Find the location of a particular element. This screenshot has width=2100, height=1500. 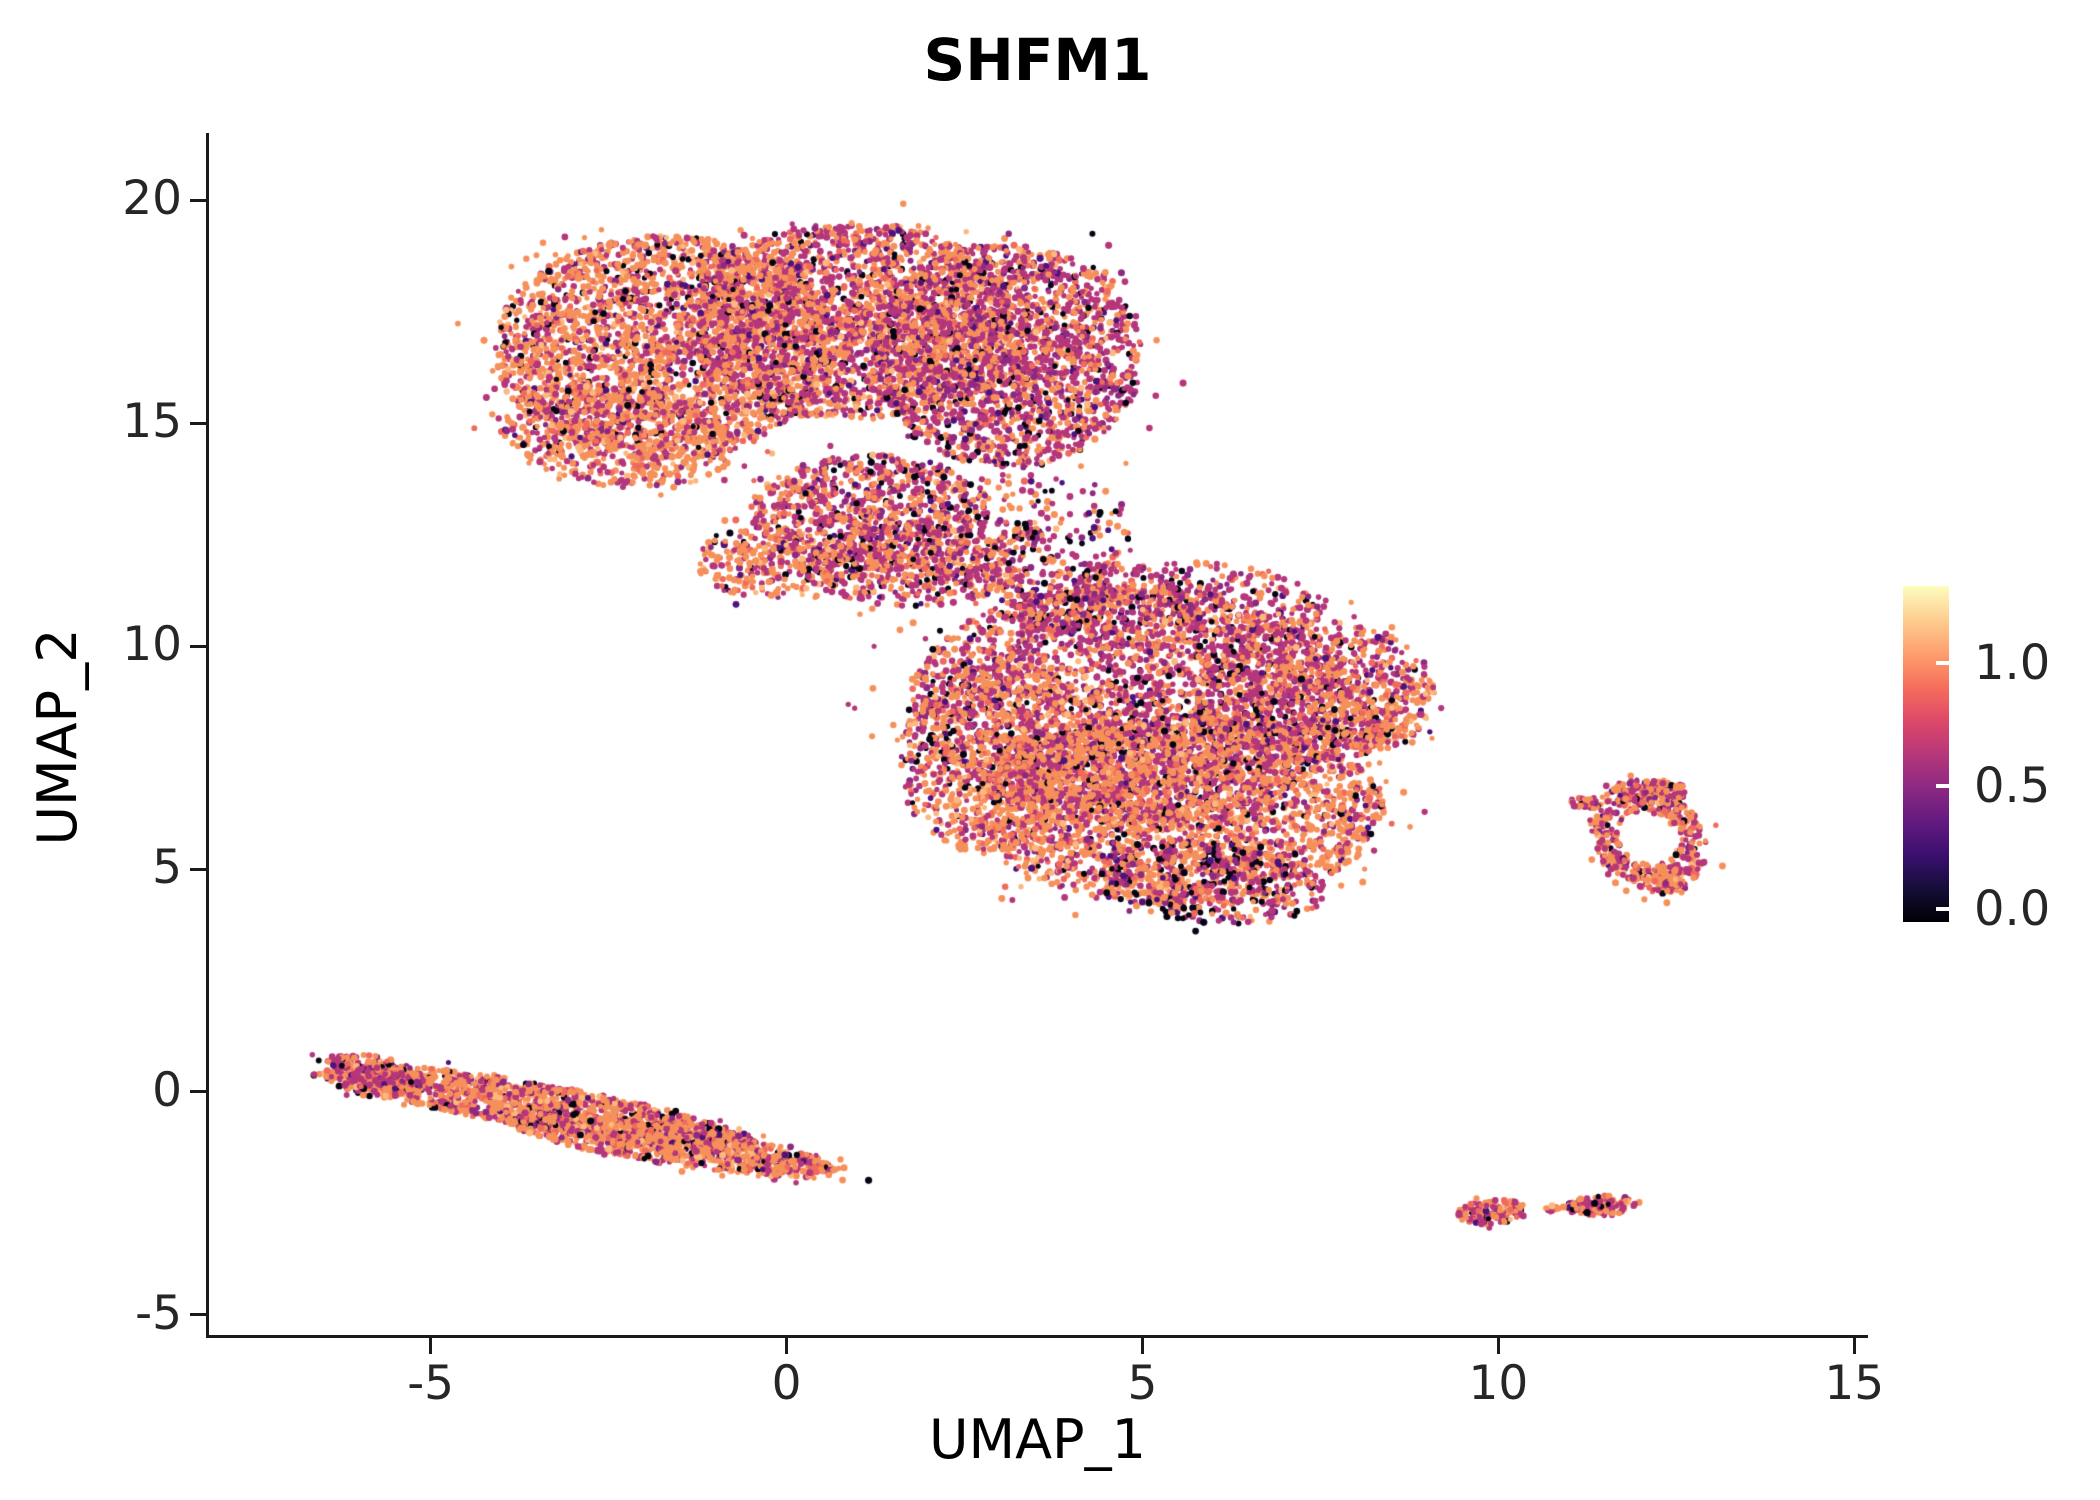

colorbar-tick-label: 0.0 is located at coordinates (2012, 908).